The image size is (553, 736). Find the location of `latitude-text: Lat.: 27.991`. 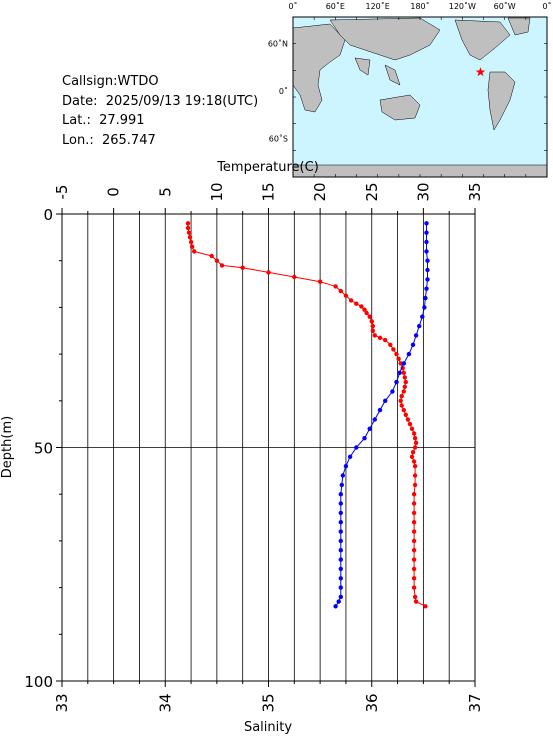

latitude-text: Lat.: 27.991 is located at coordinates (103, 120).